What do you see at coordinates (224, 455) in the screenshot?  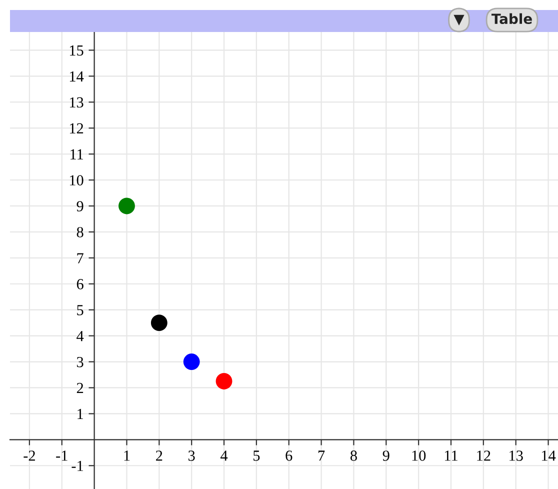 I see `x-tick-label: 4` at bounding box center [224, 455].